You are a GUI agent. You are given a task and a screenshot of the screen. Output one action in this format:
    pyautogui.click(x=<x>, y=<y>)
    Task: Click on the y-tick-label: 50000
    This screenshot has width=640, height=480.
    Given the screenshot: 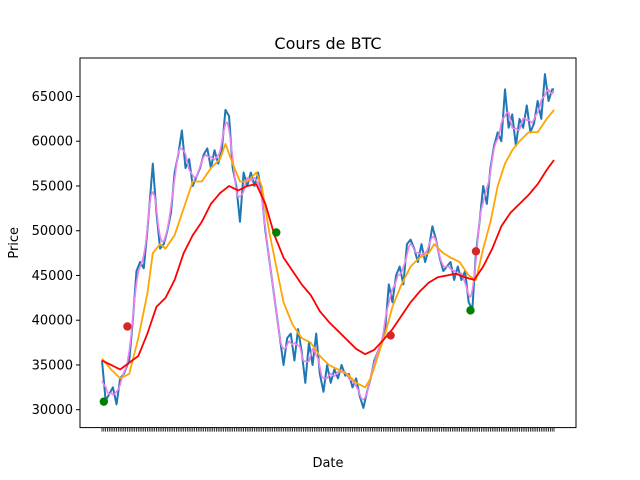 What is the action you would take?
    pyautogui.click(x=52, y=231)
    